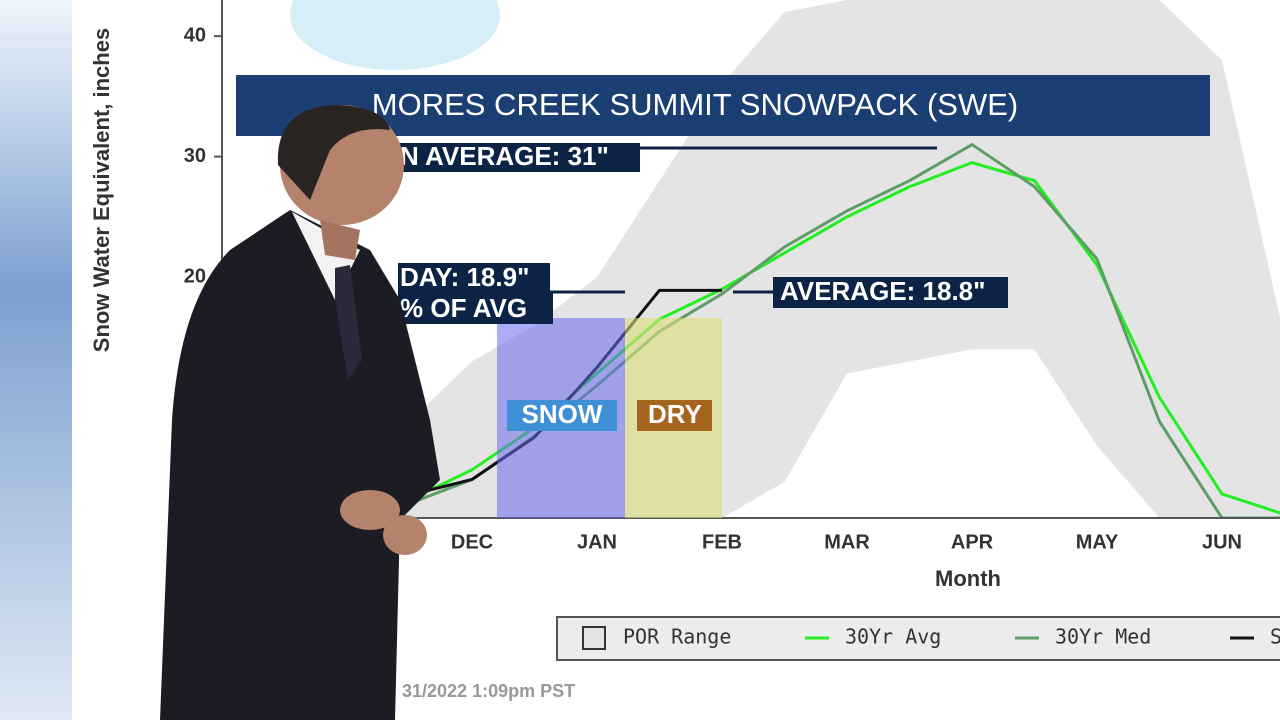 The image size is (1280, 725). I want to click on legend-label: 30Yr Avg, so click(893, 637).